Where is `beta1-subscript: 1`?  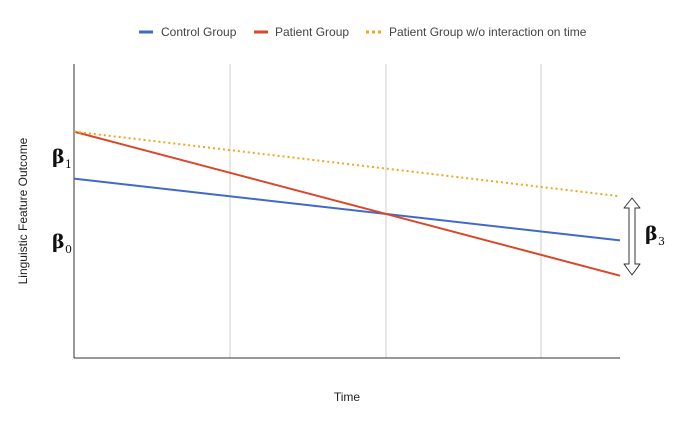
beta1-subscript: 1 is located at coordinates (68, 164).